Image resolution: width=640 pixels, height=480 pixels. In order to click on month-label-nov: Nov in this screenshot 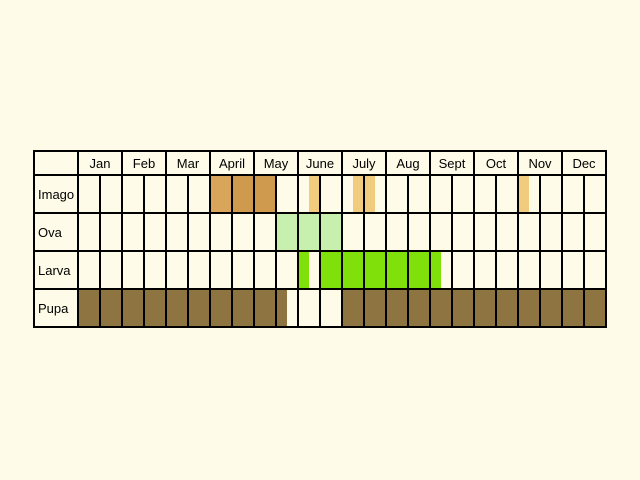, I will do `click(540, 163)`.